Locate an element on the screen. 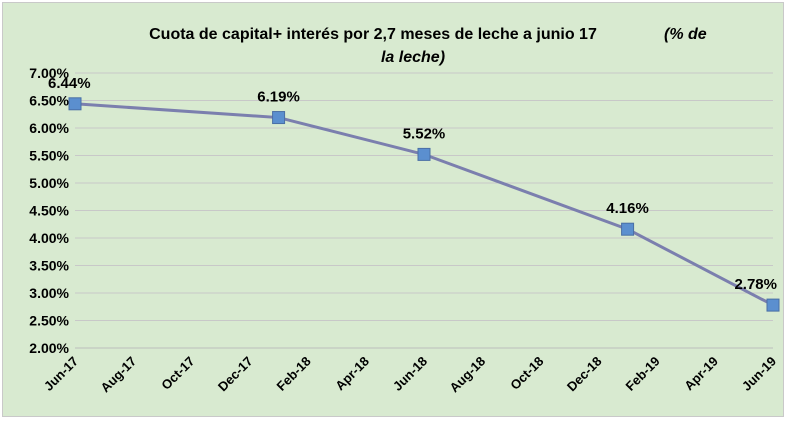 The height and width of the screenshot is (421, 788). y-tick-label: 3.00% is located at coordinates (49, 293).